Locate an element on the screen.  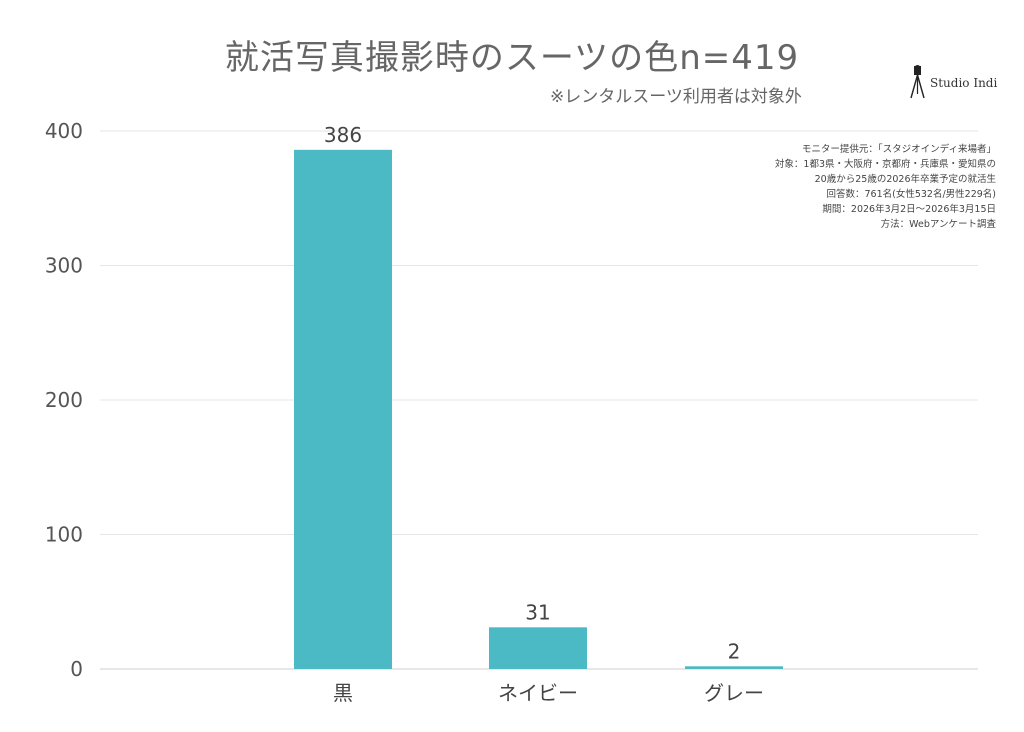
note-line: 対象：1都3県・大阪府・京都府・兵庫県・愛知県の is located at coordinates (885, 164).